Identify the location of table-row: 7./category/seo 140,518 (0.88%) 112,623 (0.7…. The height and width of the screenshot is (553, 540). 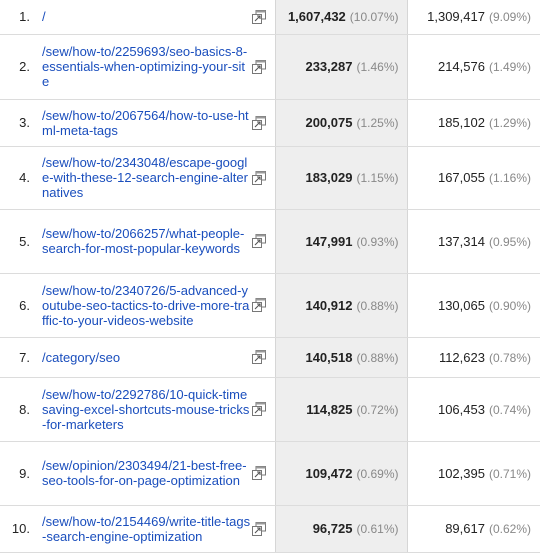
(270, 357).